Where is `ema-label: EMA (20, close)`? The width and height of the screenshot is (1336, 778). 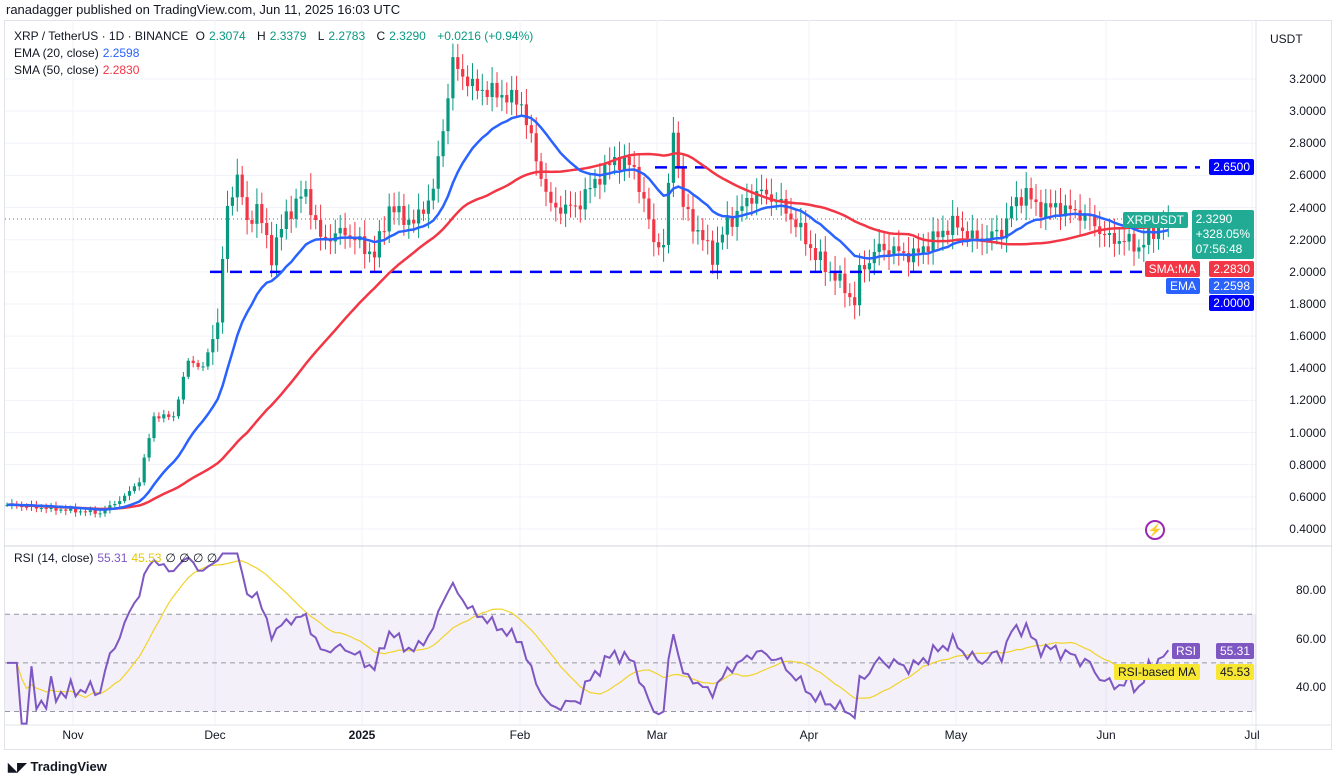 ema-label: EMA (20, close) is located at coordinates (56, 53).